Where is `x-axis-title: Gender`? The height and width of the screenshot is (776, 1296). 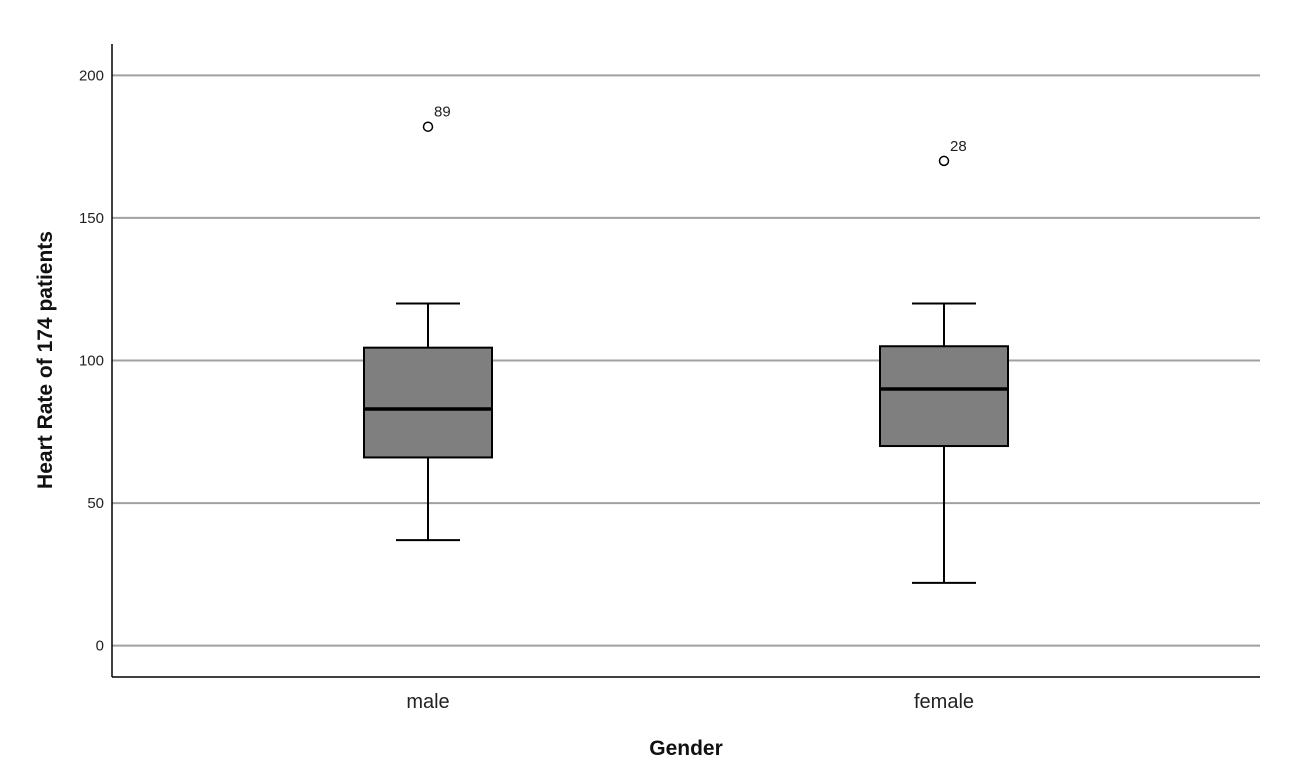
x-axis-title: Gender is located at coordinates (686, 748).